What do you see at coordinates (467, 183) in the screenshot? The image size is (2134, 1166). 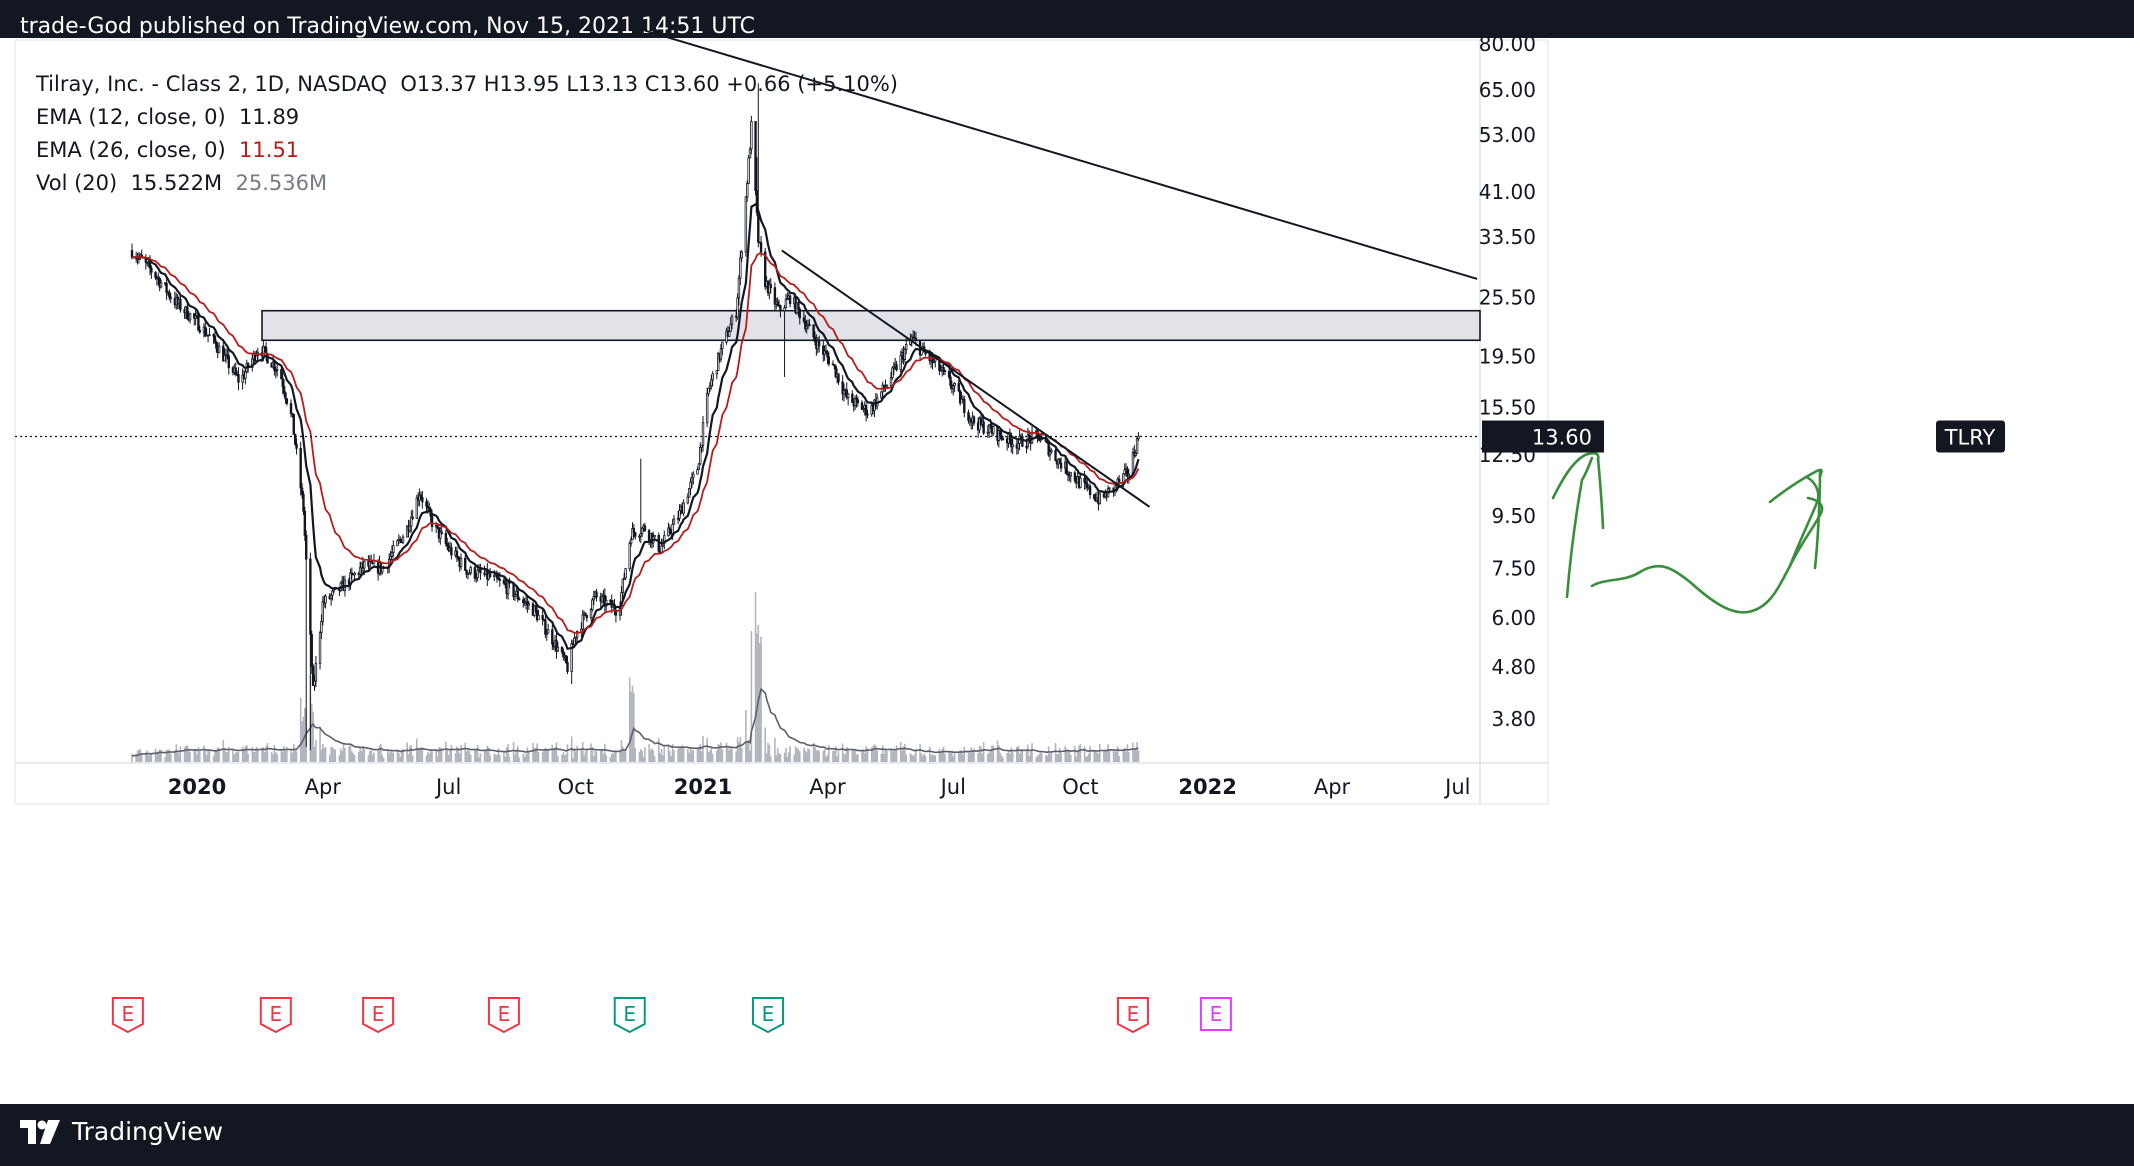 I see `legend-vol-row: Vol (20) 15.522M 25.536M` at bounding box center [467, 183].